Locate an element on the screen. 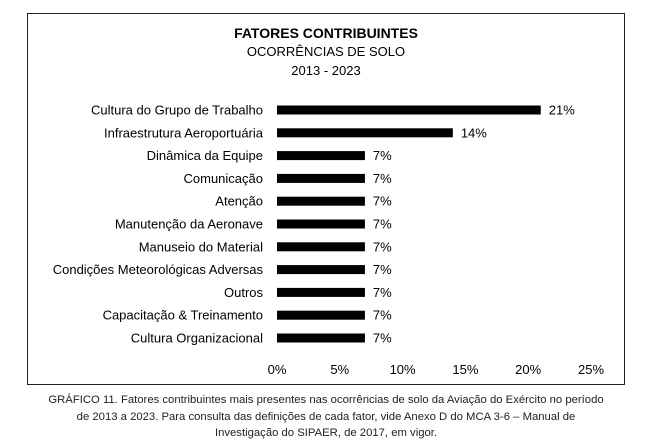 The width and height of the screenshot is (650, 448). category-label-9: Capacitação & Treinamento is located at coordinates (183, 315).